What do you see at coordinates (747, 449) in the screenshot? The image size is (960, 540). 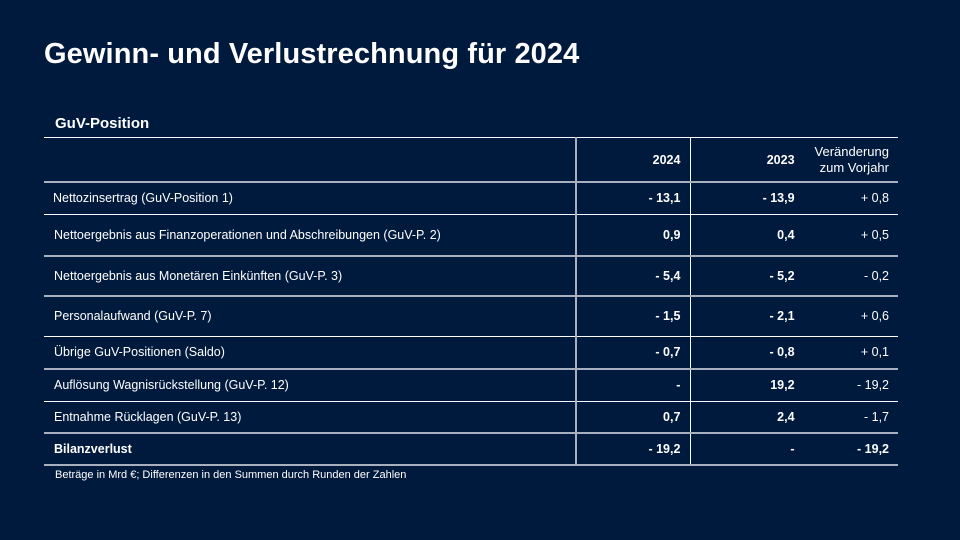 I see `row-2023: -` at bounding box center [747, 449].